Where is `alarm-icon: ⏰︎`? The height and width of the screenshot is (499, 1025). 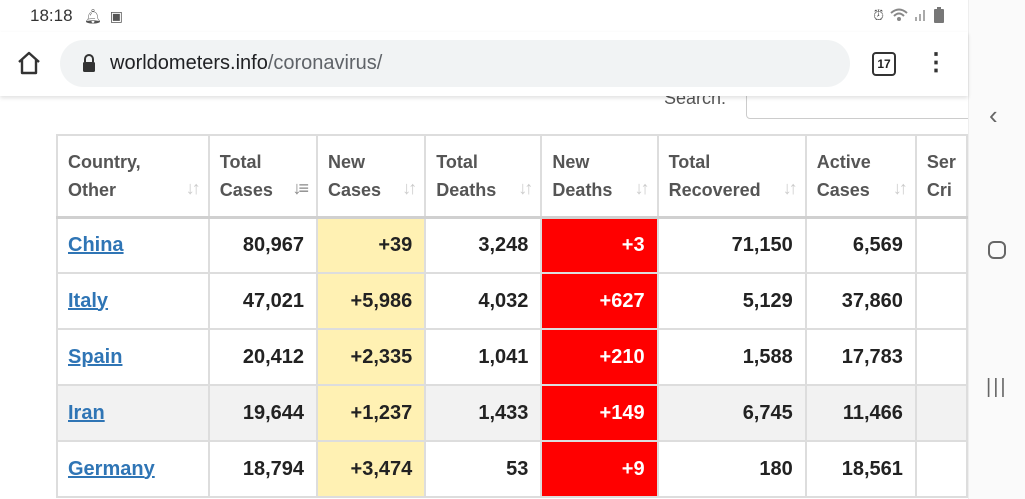
alarm-icon: ⏰︎ is located at coordinates (878, 15).